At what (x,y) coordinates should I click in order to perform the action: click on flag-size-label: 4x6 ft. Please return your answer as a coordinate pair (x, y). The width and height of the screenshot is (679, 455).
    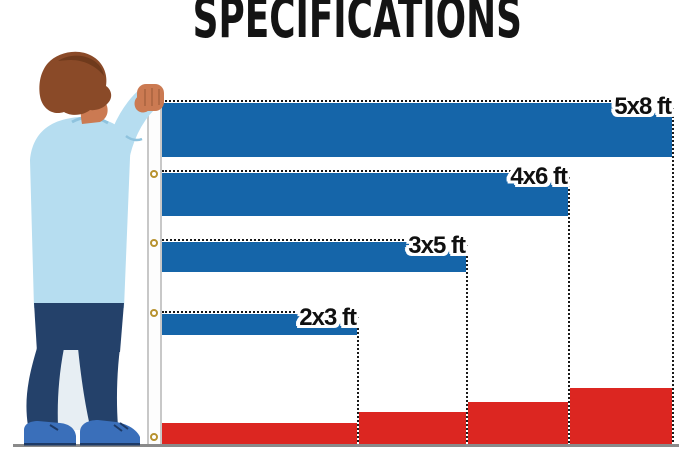
    Looking at the image, I should click on (539, 176).